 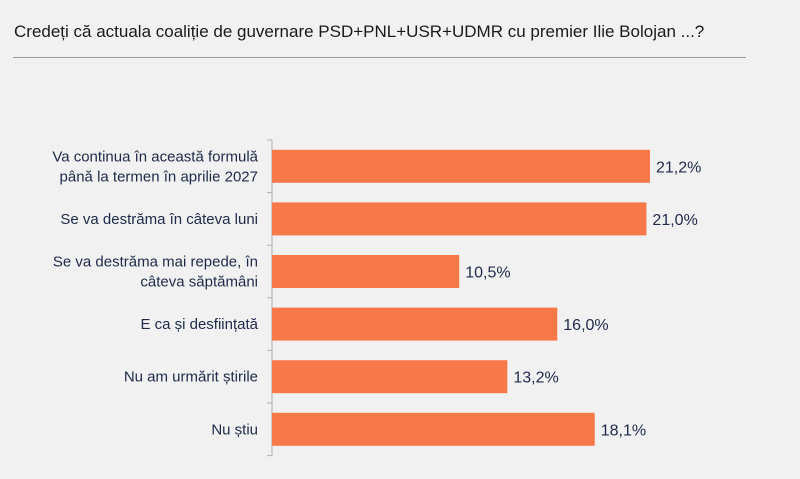 I want to click on category-label: Nu am urmărit știrile, so click(x=191, y=377).